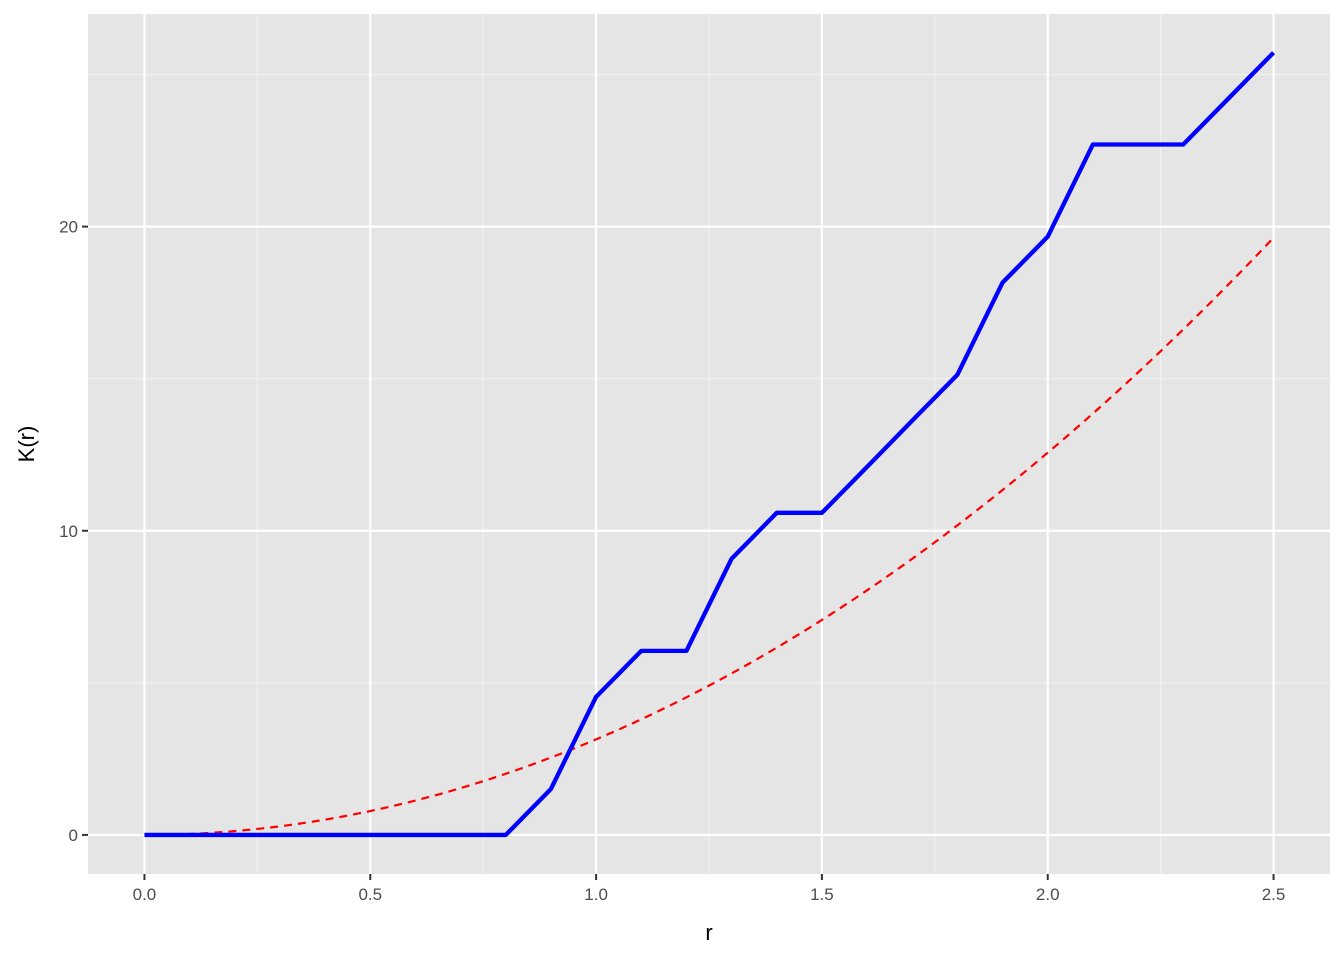 The image size is (1344, 960). I want to click on x-tick-label: 1.5, so click(822, 894).